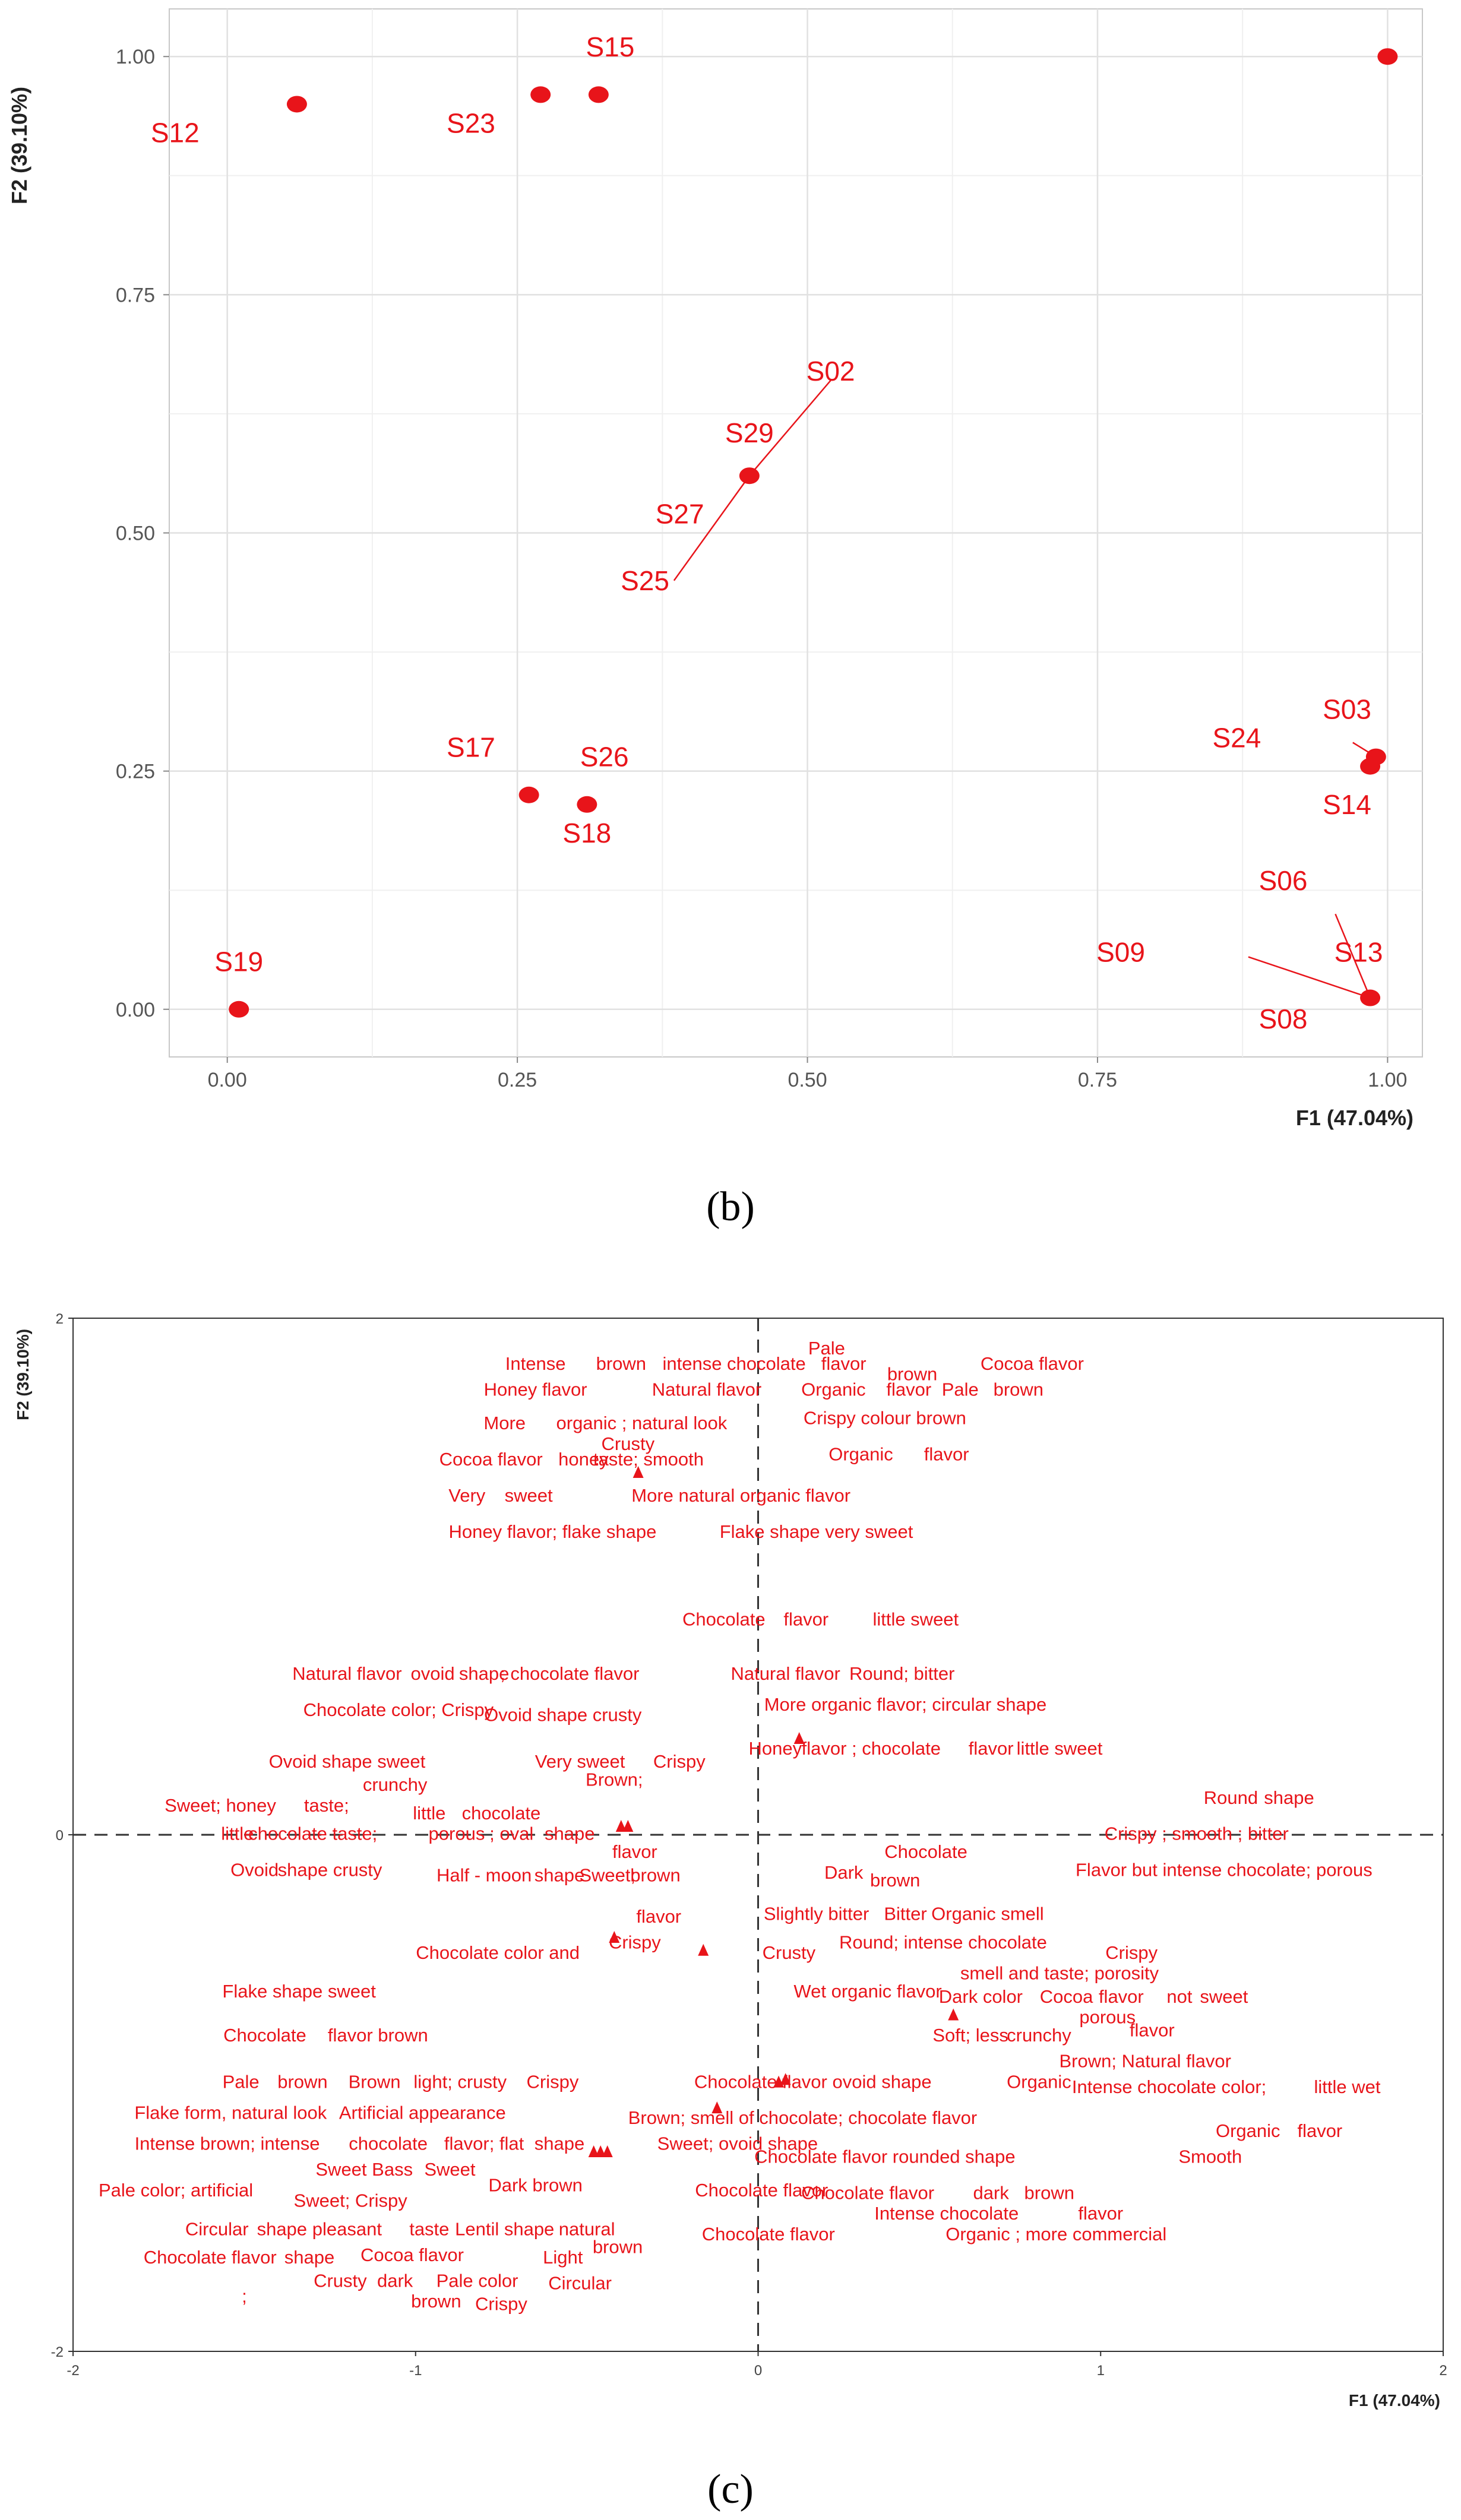 The image size is (1461, 2520). Describe the element at coordinates (415, 2371) in the screenshot. I see `x-tick-label-c: -1` at that location.